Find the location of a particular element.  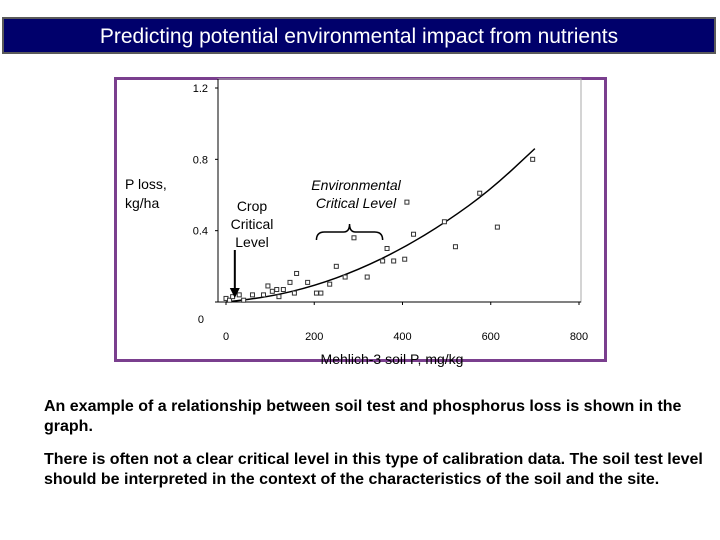

y-tick-label: 1.2 is located at coordinates (200, 89).